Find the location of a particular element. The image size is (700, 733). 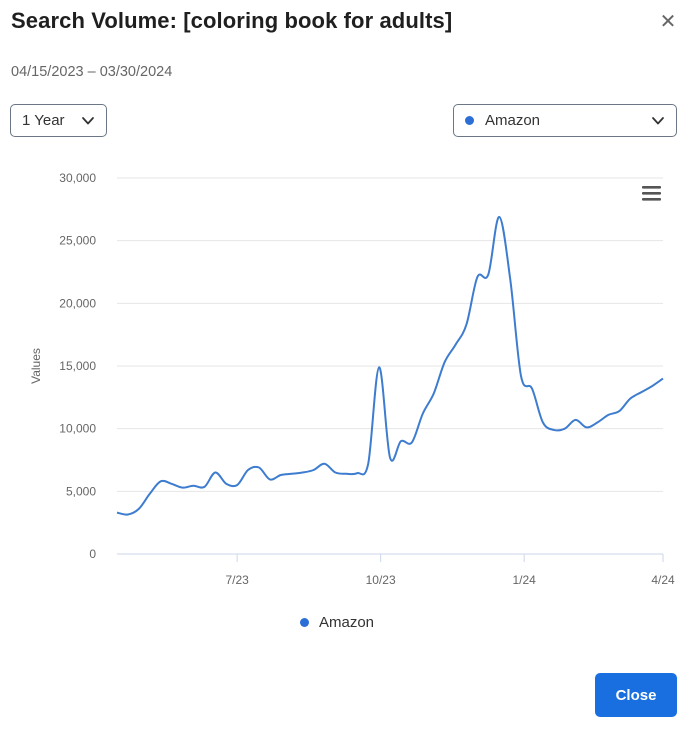

y-tick-label: 20,000 is located at coordinates (77, 303).